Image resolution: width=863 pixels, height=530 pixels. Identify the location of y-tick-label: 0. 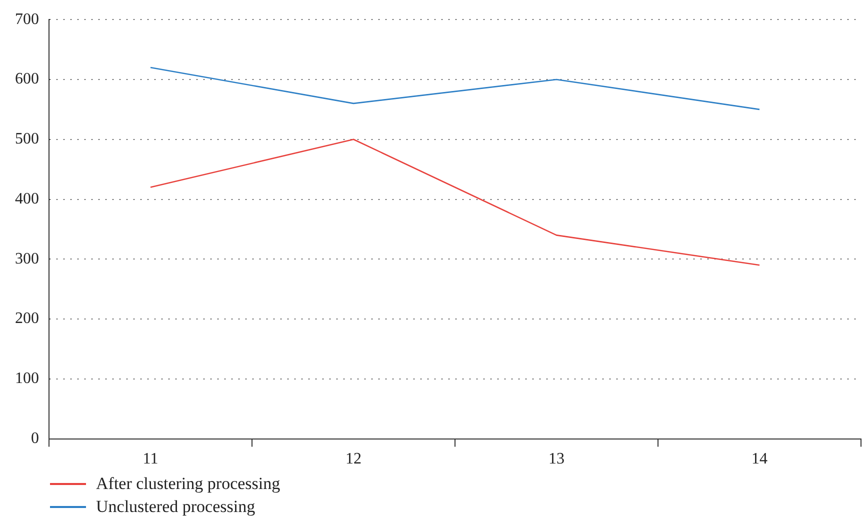
(35, 439).